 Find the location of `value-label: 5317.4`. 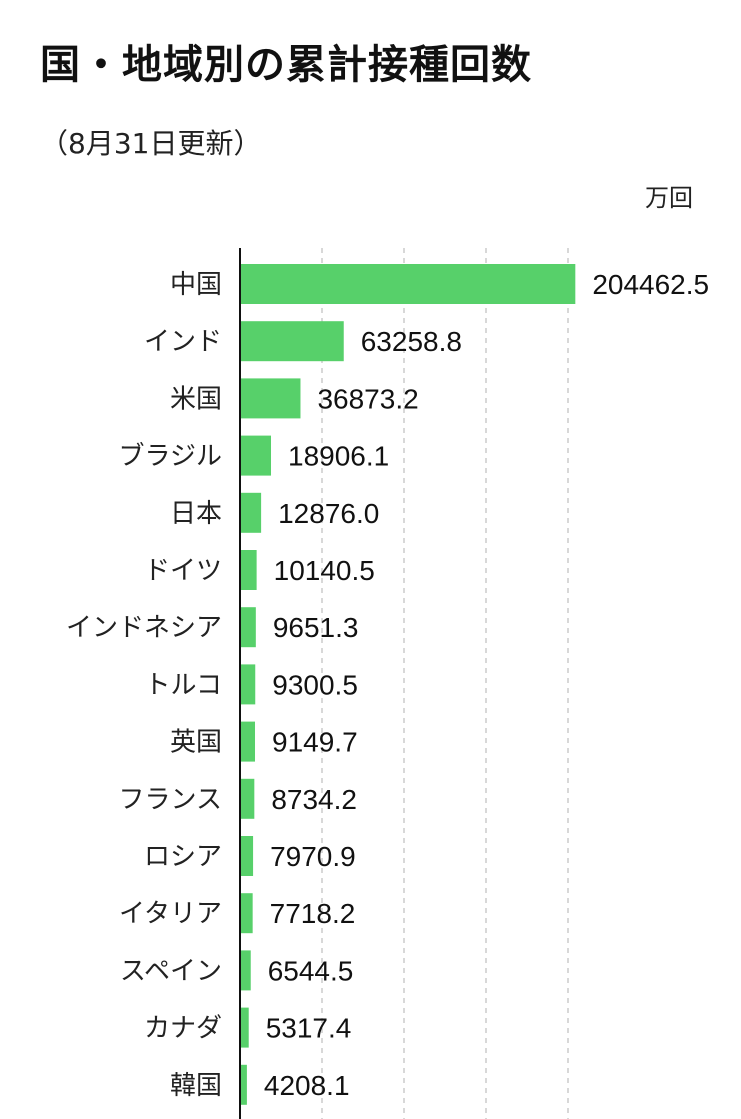

value-label: 5317.4 is located at coordinates (309, 1028).